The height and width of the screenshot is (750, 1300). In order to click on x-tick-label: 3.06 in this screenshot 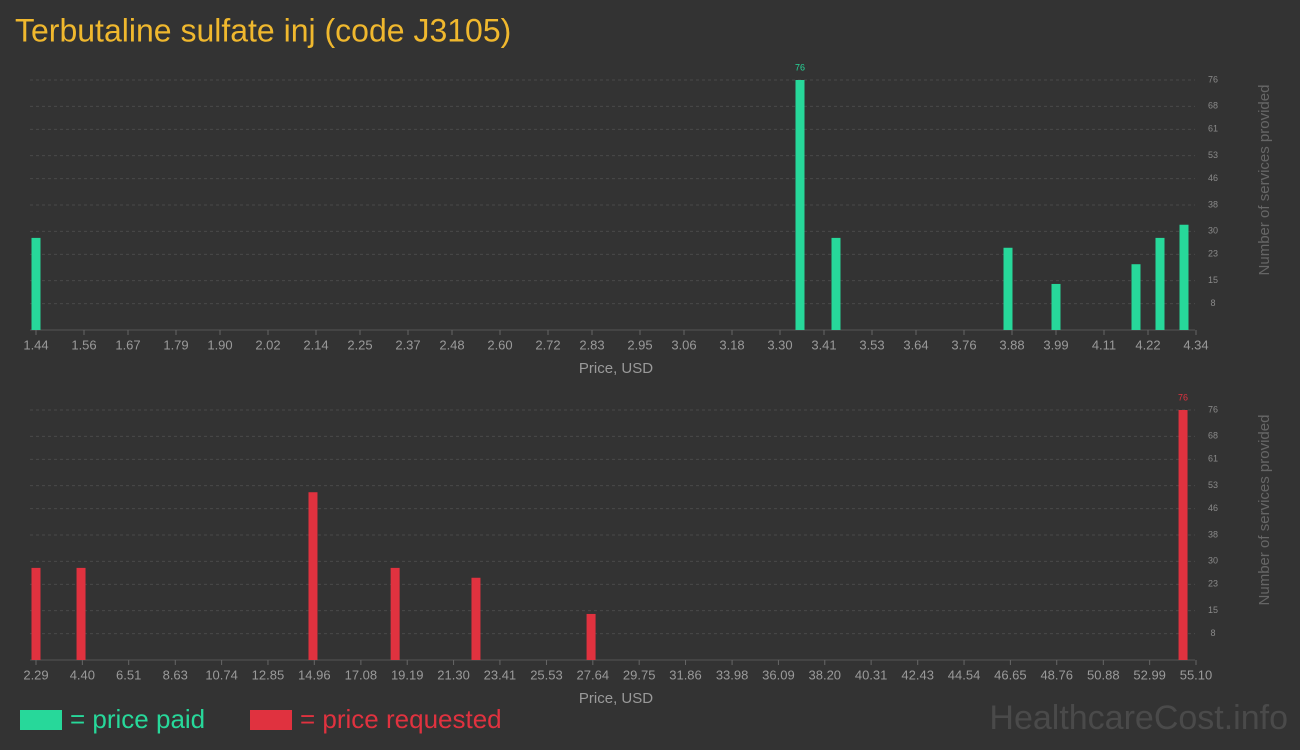, I will do `click(683, 344)`.